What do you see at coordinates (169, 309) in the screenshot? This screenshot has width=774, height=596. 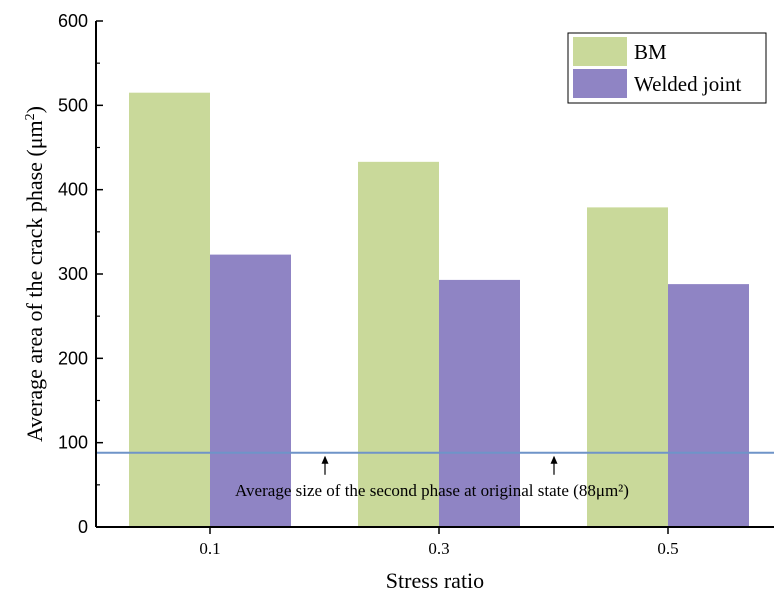 I see `bar-bm-0.1` at bounding box center [169, 309].